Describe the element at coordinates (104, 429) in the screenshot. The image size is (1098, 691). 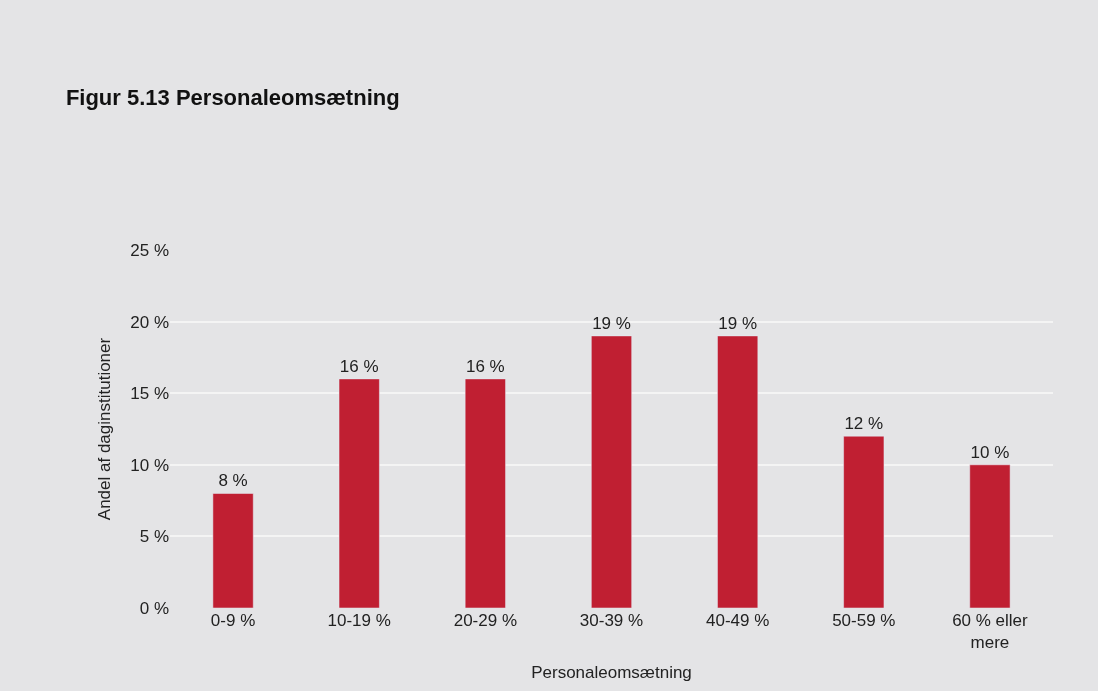
I see `y-axis-title: Andel af daginstitutioner` at that location.